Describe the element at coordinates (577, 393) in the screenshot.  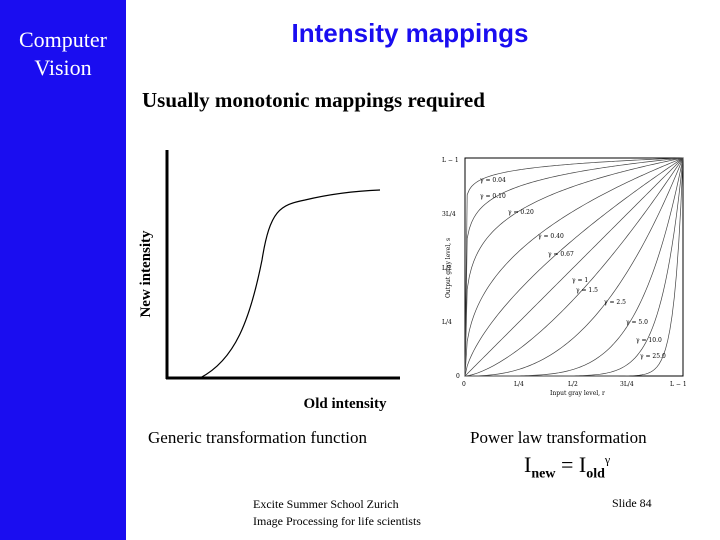
I see `power-law-xlabel: Input gray level, r` at that location.